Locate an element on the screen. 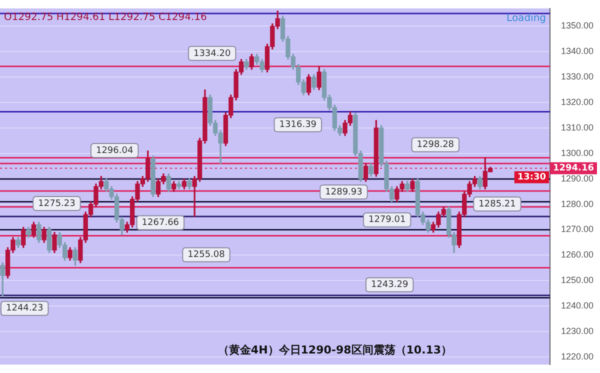 This screenshot has height=373, width=600. ref-line-label: 1294.16 is located at coordinates (573, 169).